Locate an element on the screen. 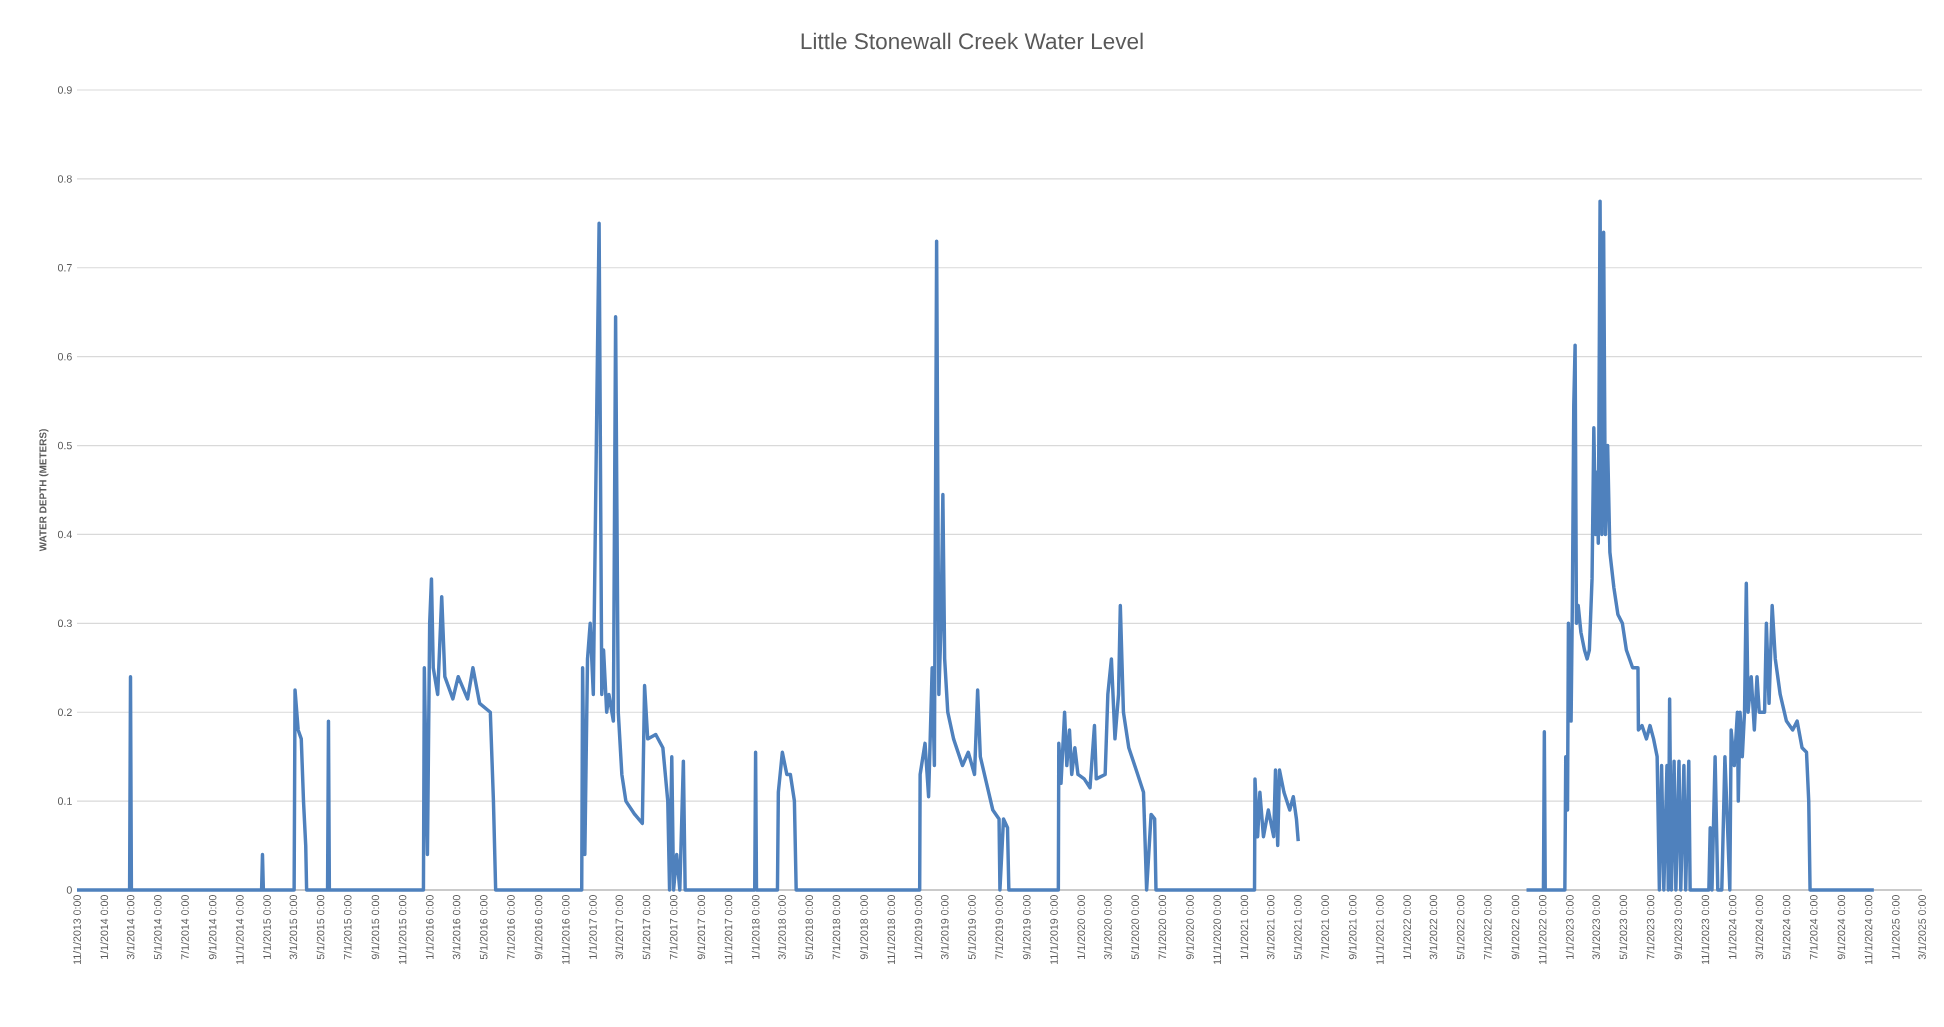  x-tick-label: 11/1/2015 0:00 is located at coordinates (402, 929).